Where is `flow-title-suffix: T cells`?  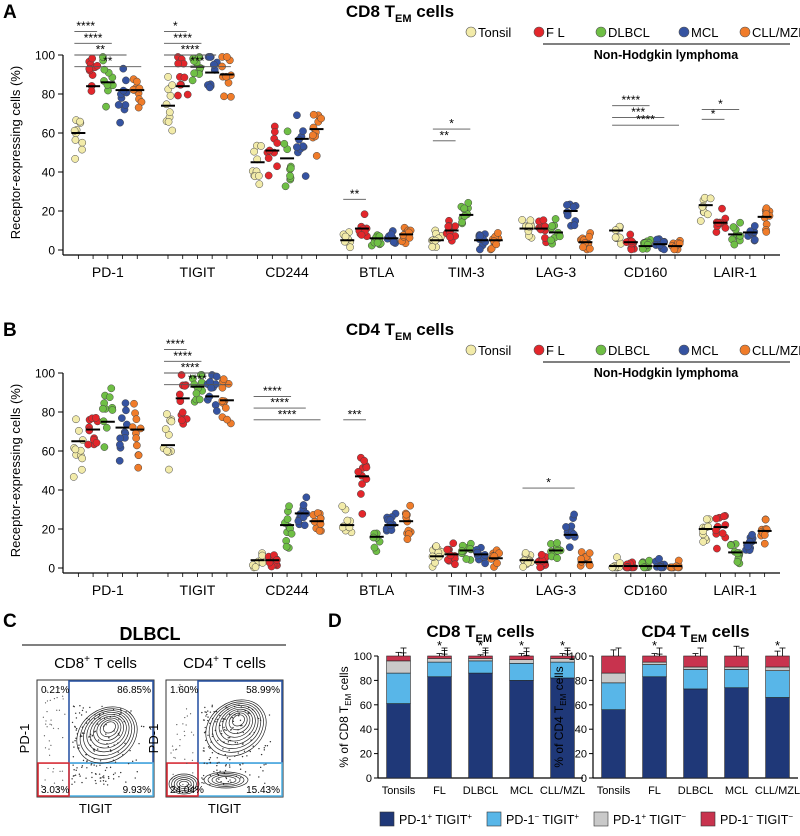 flow-title-suffix: T cells is located at coordinates (242, 663).